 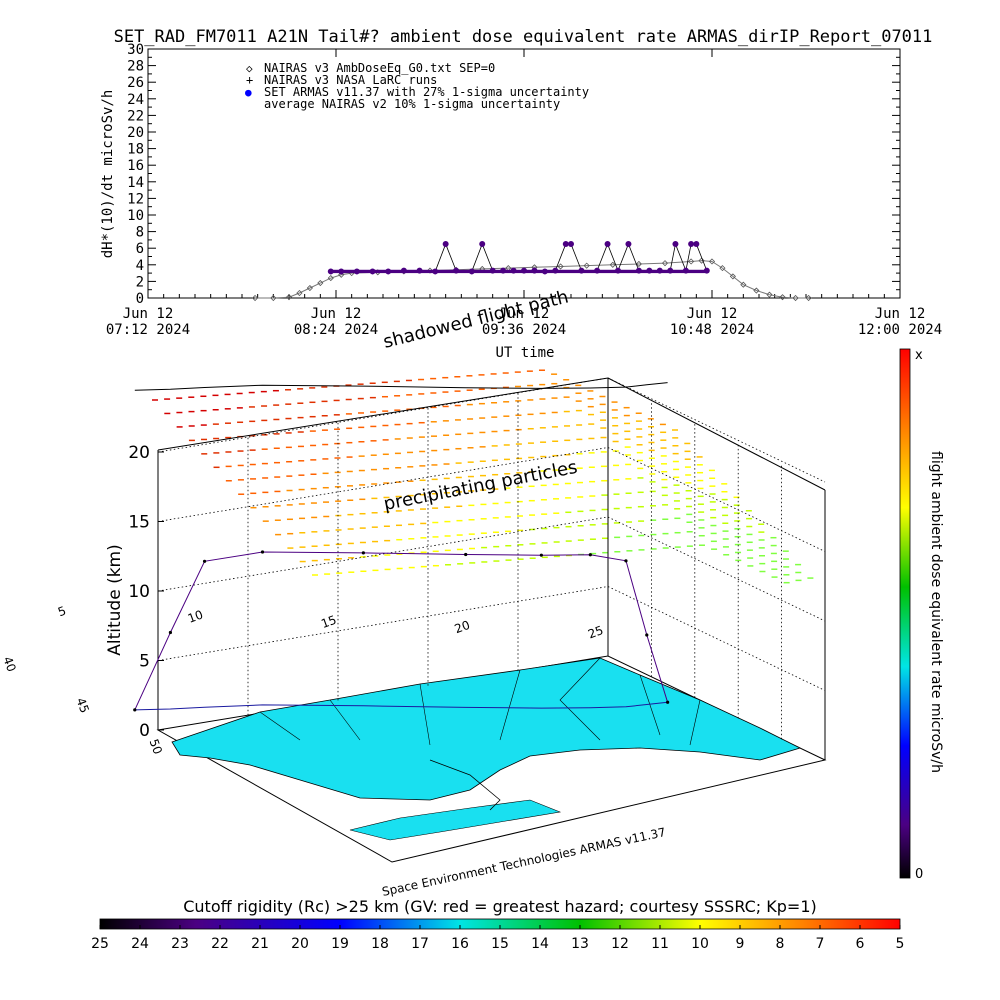 I want to click on y-tick-label: 10, so click(x=135, y=216).